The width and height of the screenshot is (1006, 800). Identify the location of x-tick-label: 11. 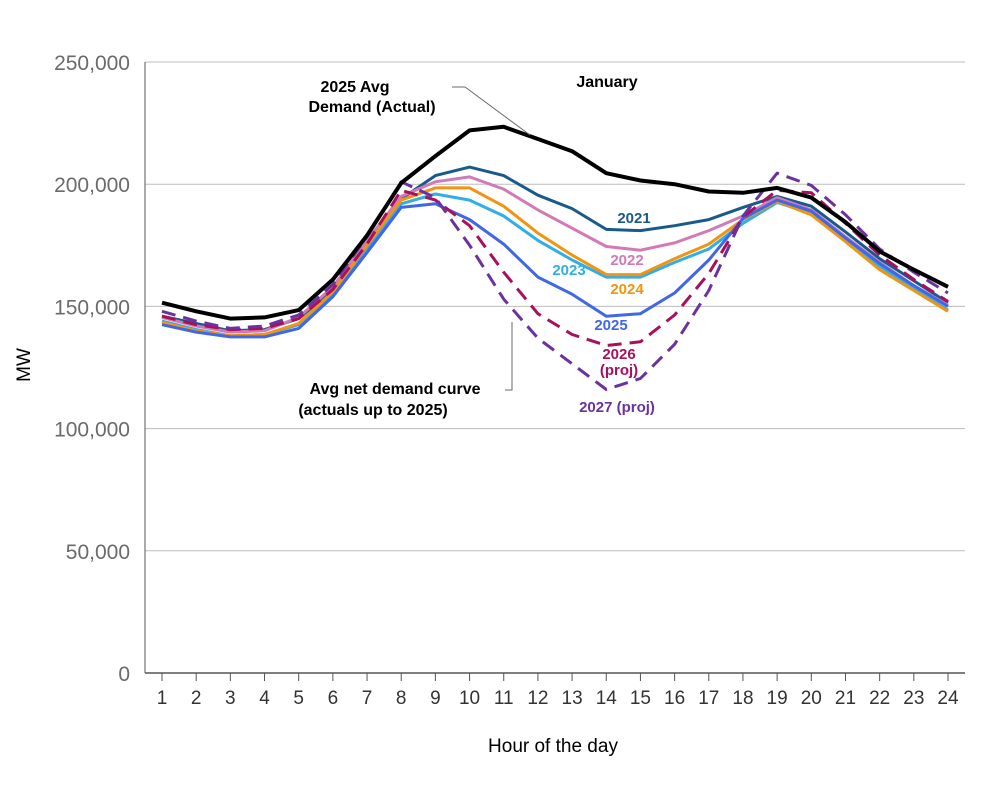
(504, 698).